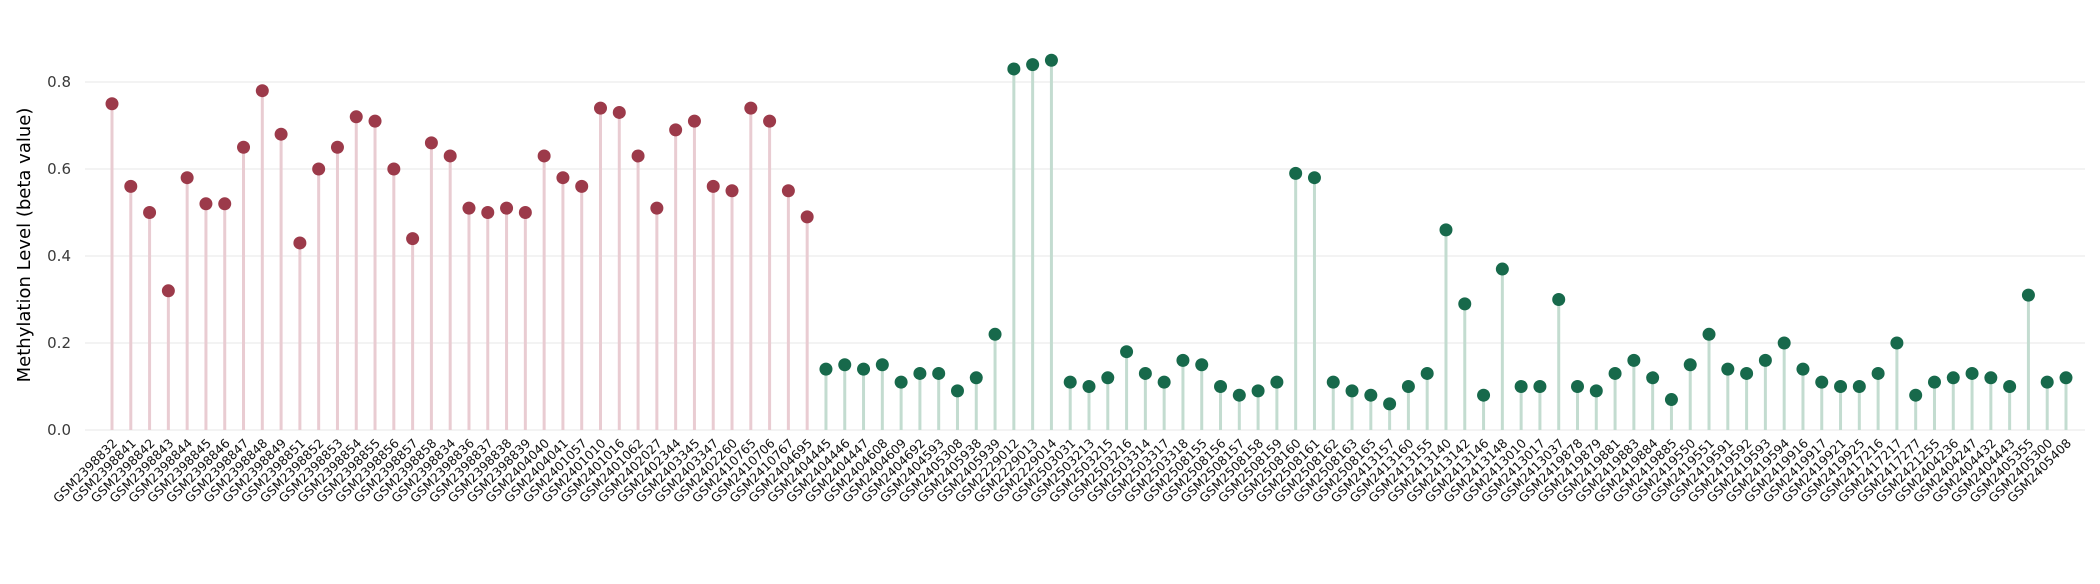  Describe the element at coordinates (59, 169) in the screenshot. I see `y-tick-label: 0.6` at that location.